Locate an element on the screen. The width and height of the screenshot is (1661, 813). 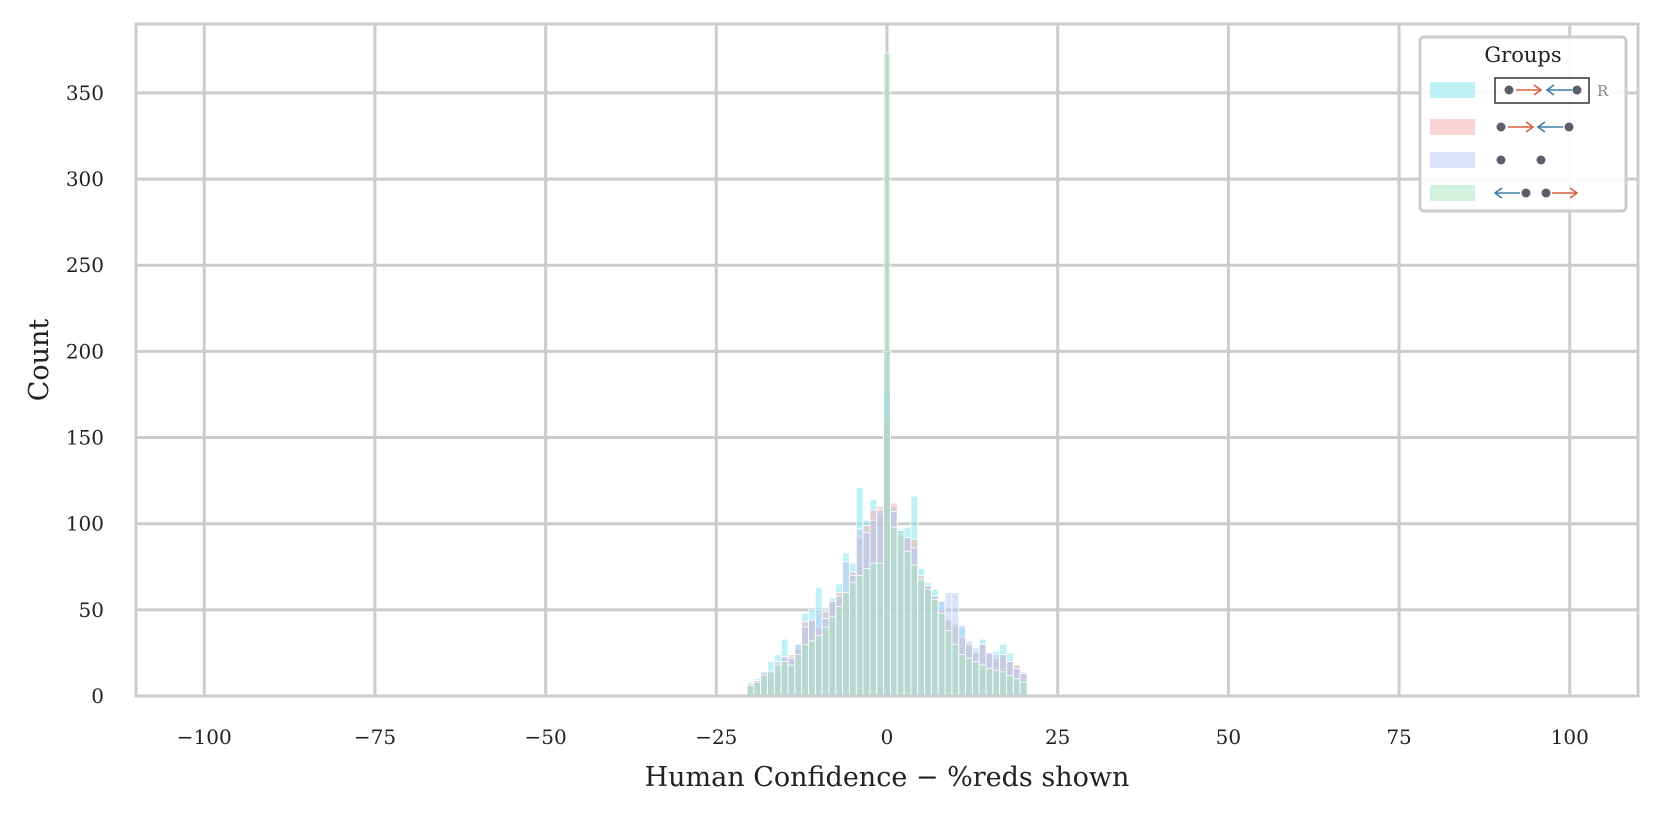
y-tick-label: 50 is located at coordinates (91, 610).